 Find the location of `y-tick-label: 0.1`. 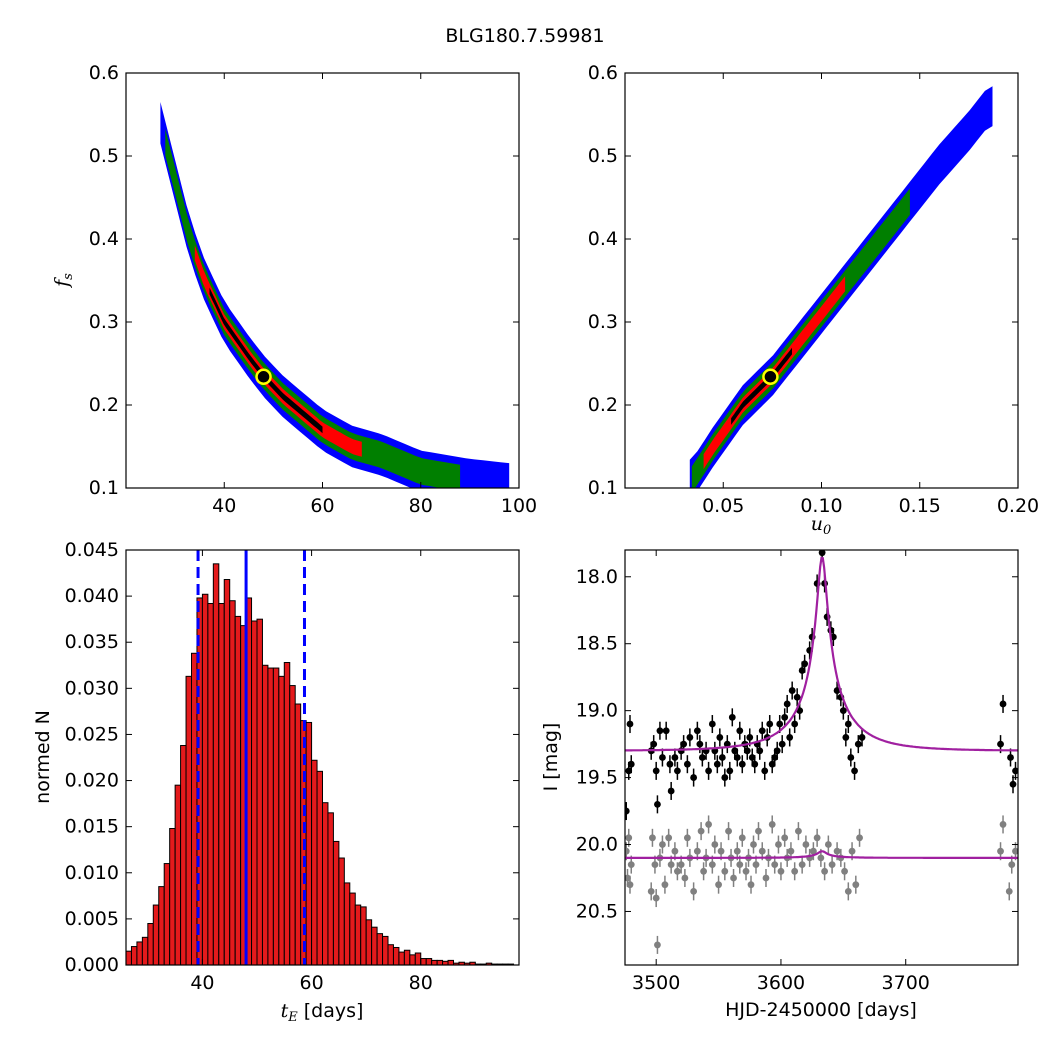

y-tick-label: 0.1 is located at coordinates (104, 488).